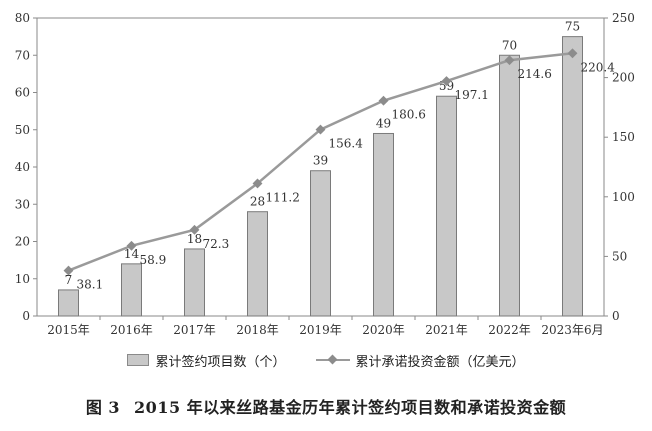 Image resolution: width=652 pixels, height=431 pixels. I want to click on left-axis-tick-label: 20, so click(22, 242).